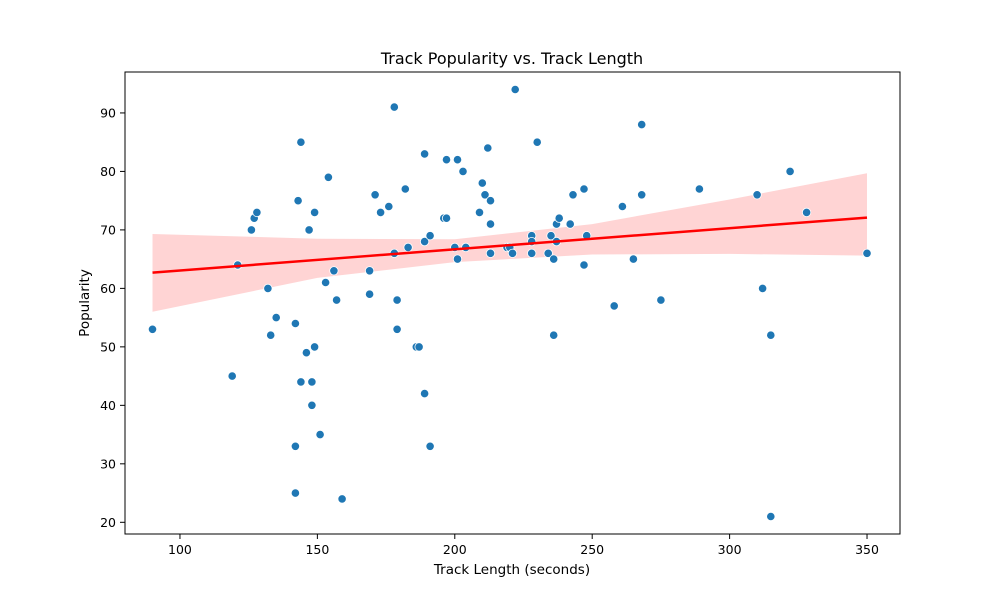 This screenshot has width=1000, height=600. What do you see at coordinates (317, 549) in the screenshot?
I see `x-tick-label: 150` at bounding box center [317, 549].